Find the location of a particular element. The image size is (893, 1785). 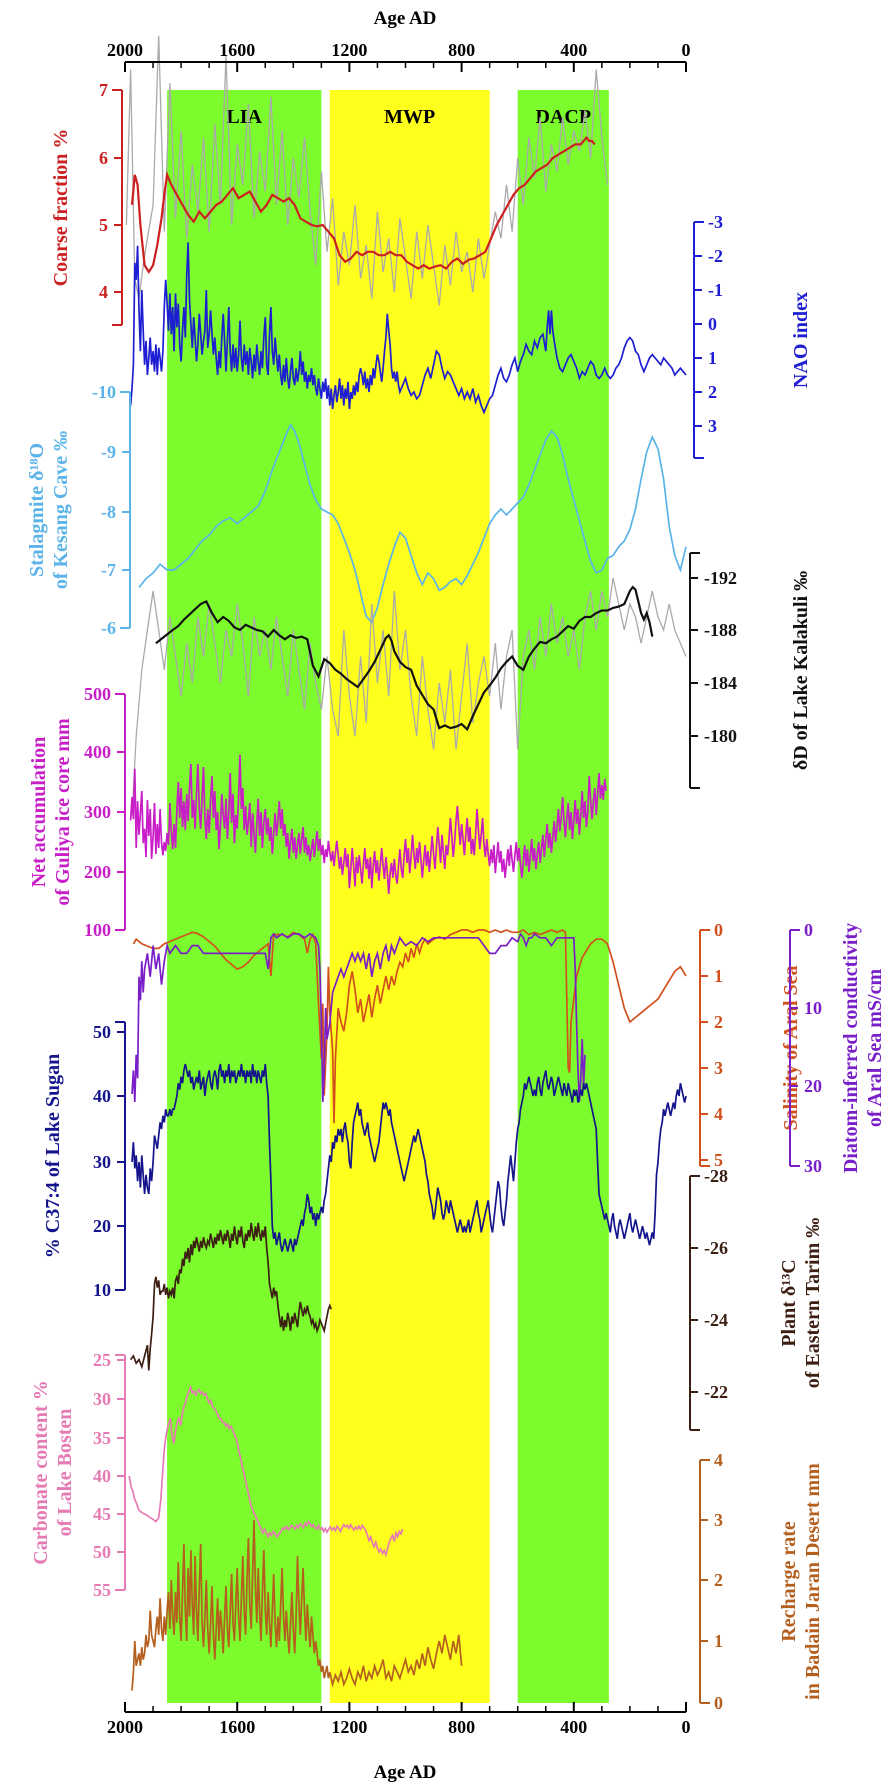

plant-13c-of-eastern-tarim-tick-label: -22 is located at coordinates (716, 1392).